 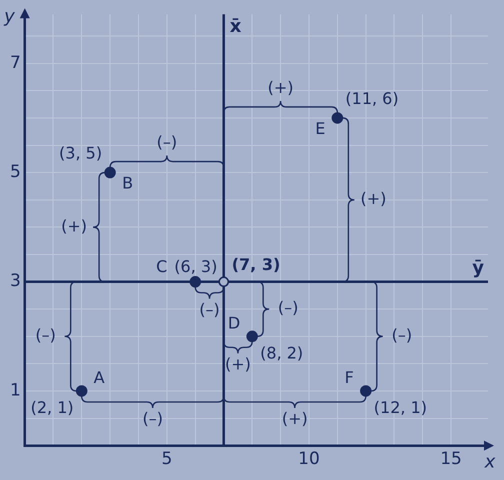 What do you see at coordinates (349, 378) in the screenshot?
I see `annotation: F` at bounding box center [349, 378].